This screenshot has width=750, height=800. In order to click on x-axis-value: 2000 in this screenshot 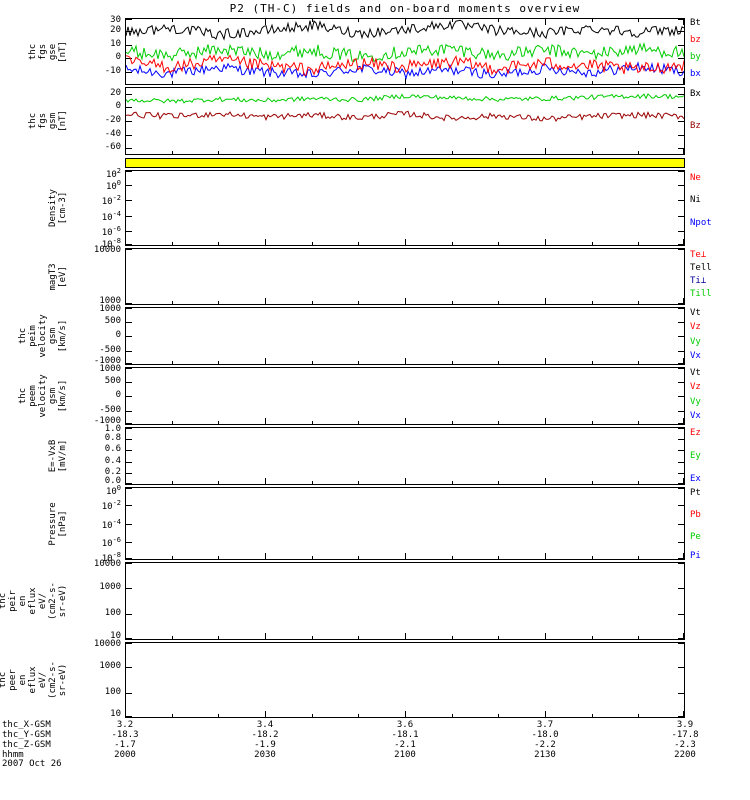, I will do `click(125, 755)`.